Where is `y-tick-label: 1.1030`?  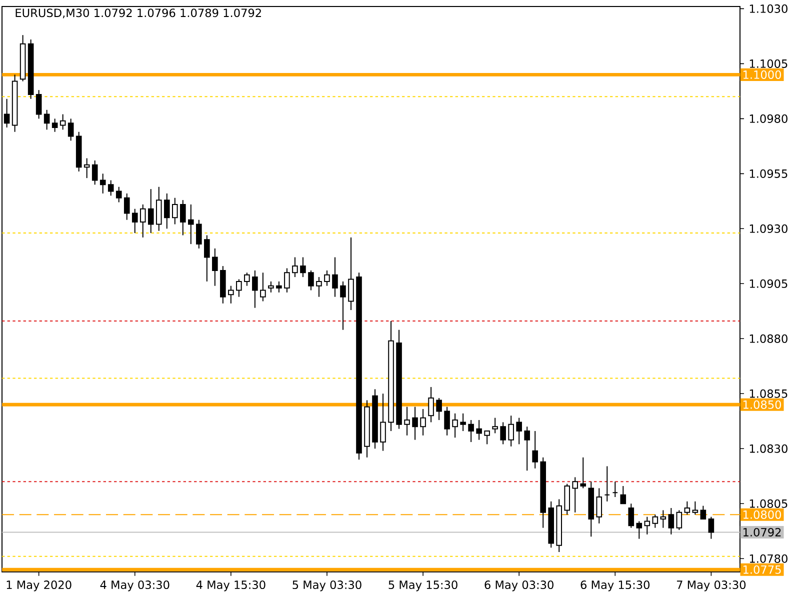
y-tick-label: 1.1030 is located at coordinates (769, 9).